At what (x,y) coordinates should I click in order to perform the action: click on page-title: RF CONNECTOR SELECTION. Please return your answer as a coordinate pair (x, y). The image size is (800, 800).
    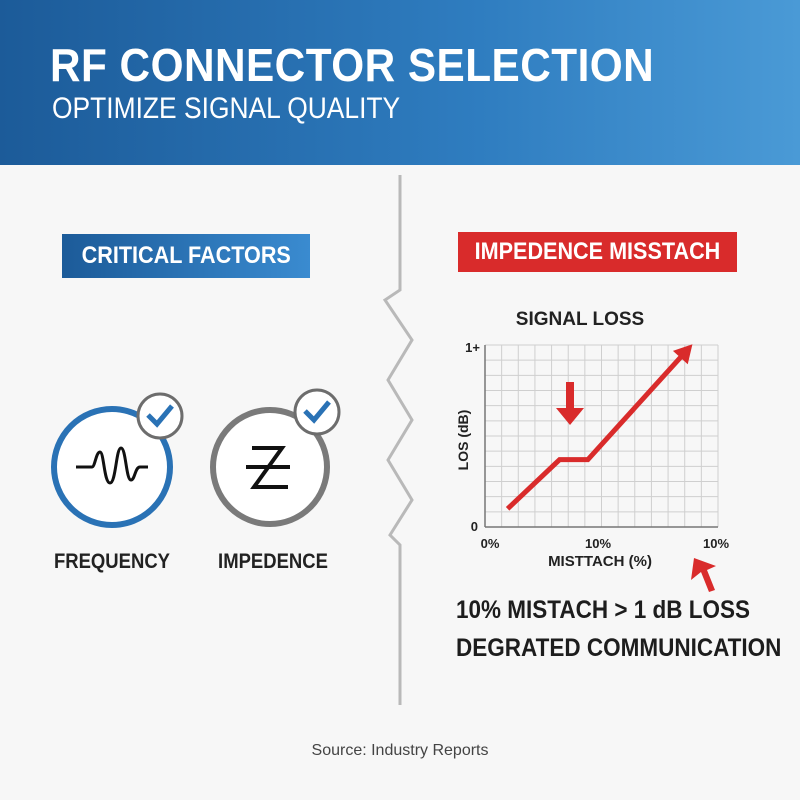
    Looking at the image, I should click on (352, 65).